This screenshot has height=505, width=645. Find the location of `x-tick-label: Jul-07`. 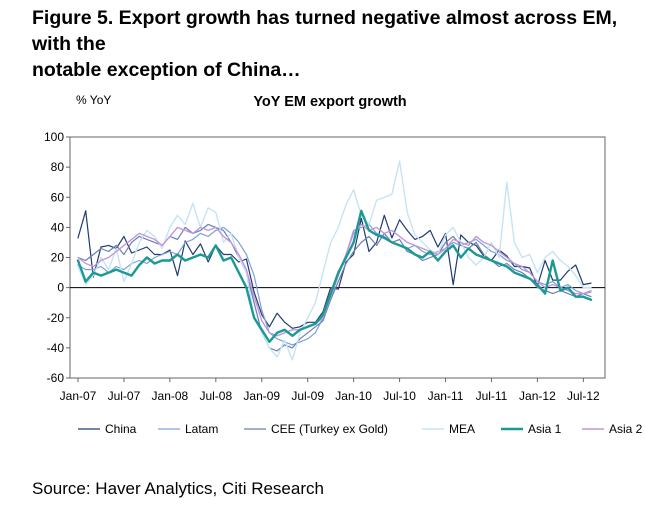

x-tick-label: Jul-07 is located at coordinates (124, 396).